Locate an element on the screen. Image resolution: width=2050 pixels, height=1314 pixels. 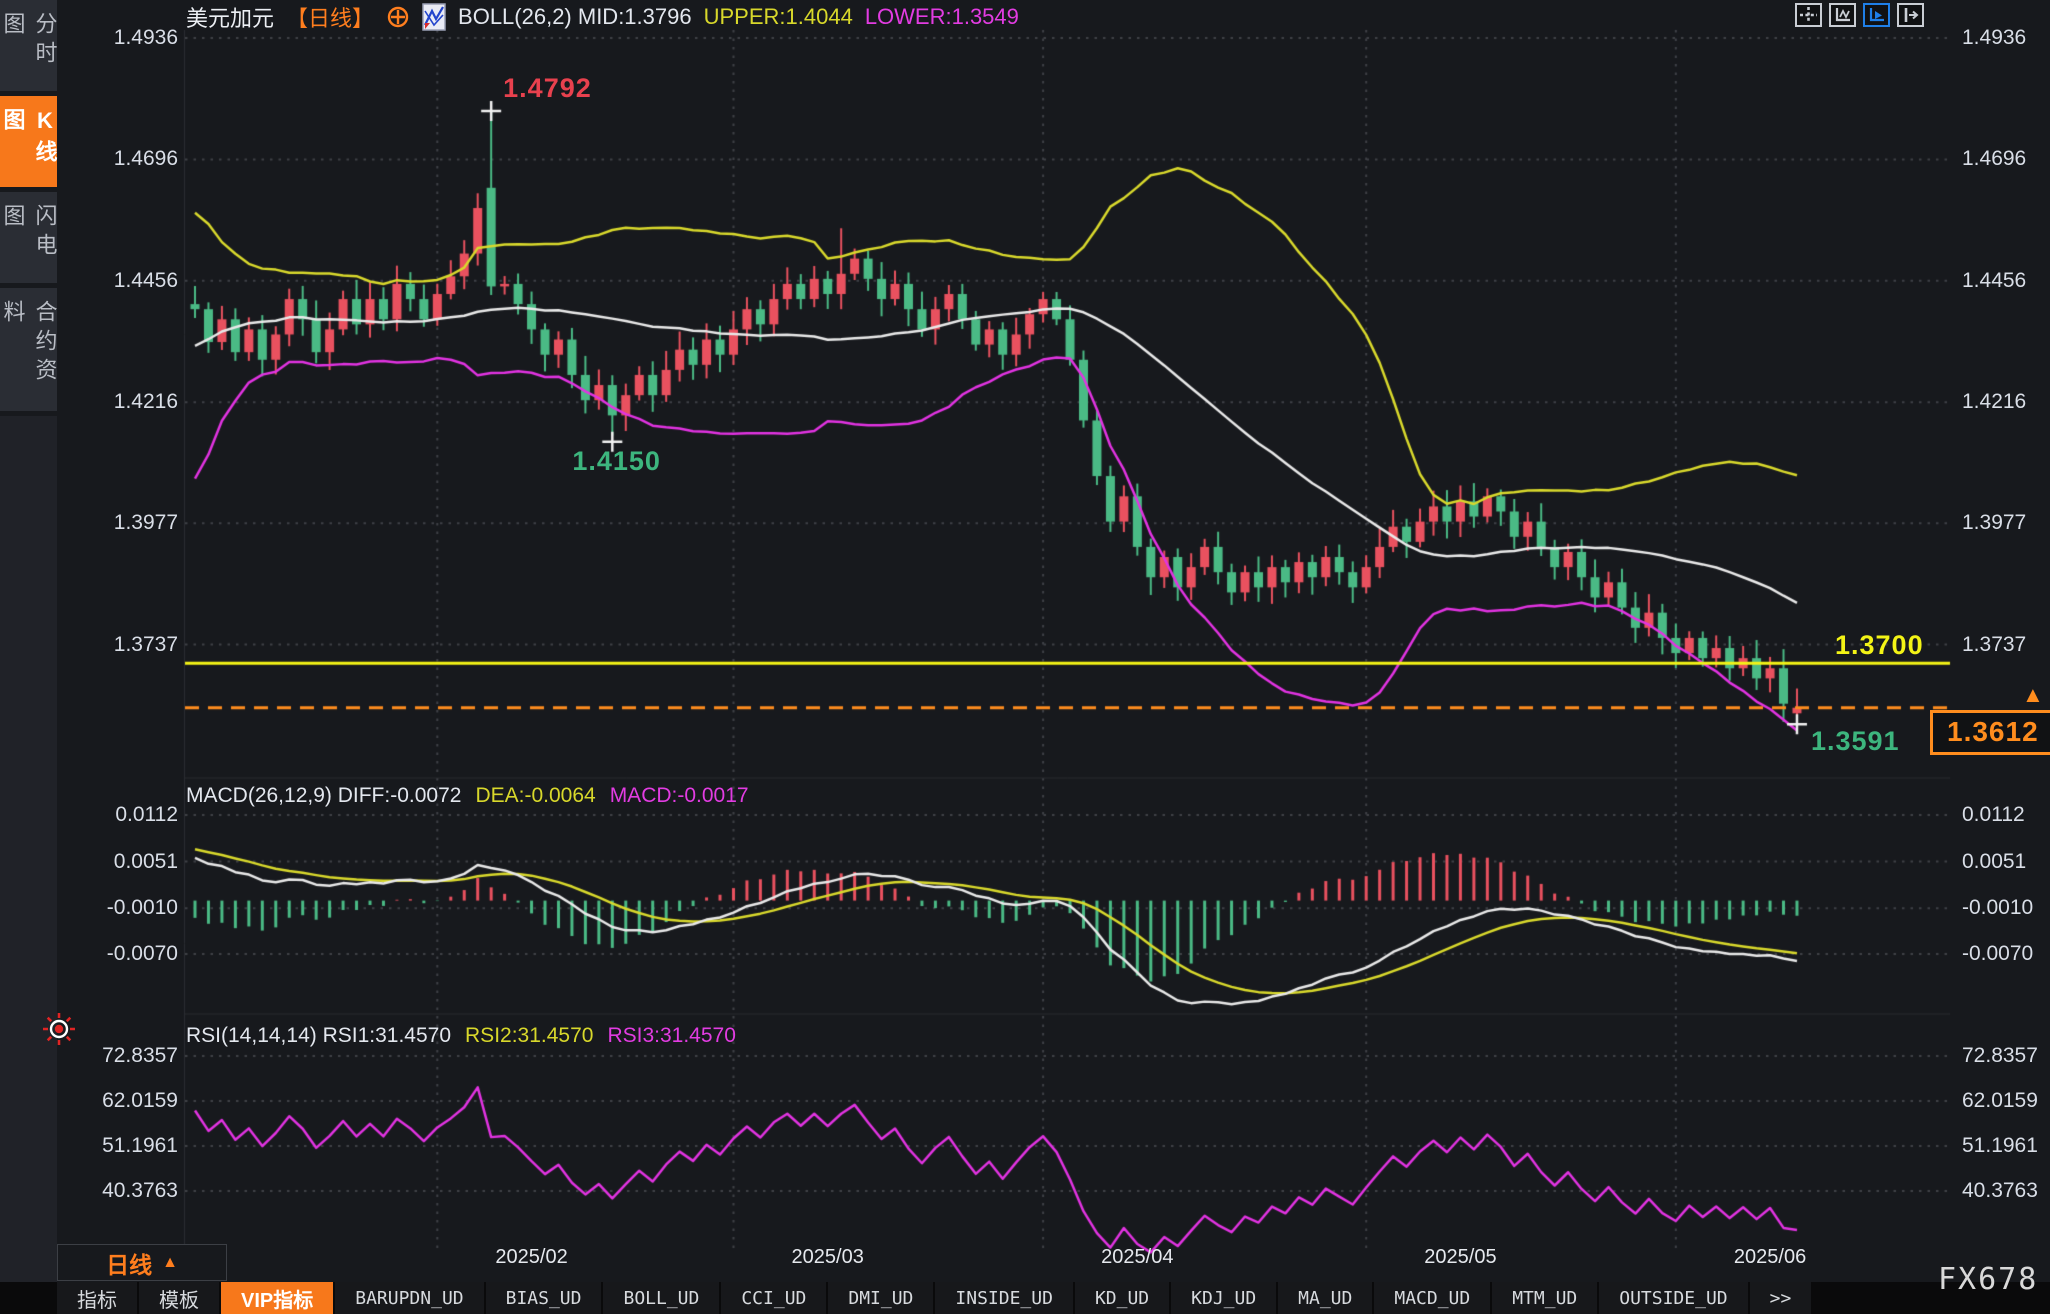
y-axis-label: 1.4936 is located at coordinates (145, 38).